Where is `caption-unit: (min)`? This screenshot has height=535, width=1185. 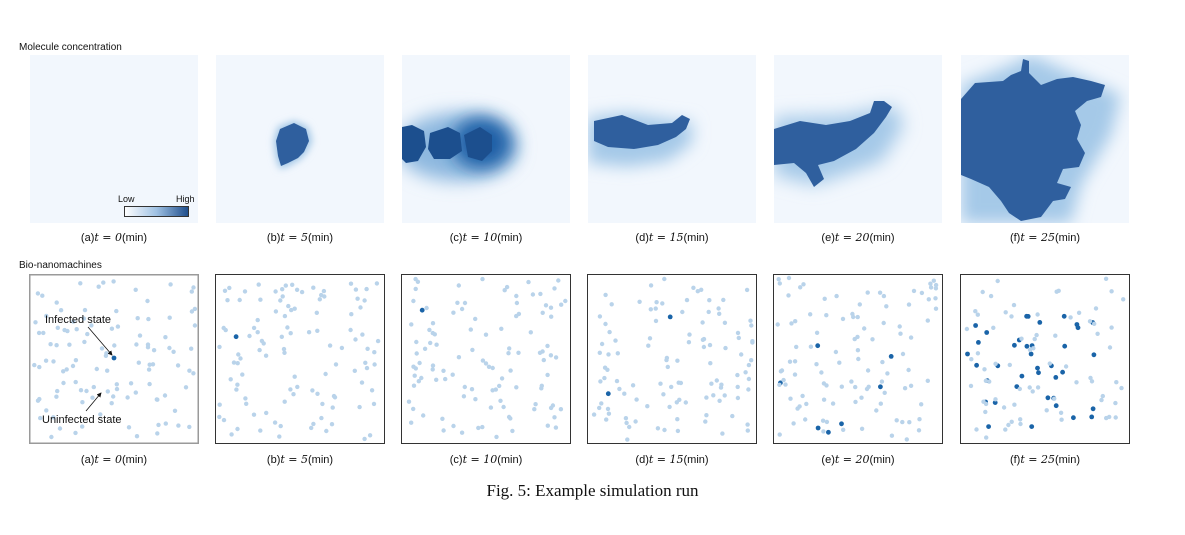 caption-unit: (min) is located at coordinates (321, 460).